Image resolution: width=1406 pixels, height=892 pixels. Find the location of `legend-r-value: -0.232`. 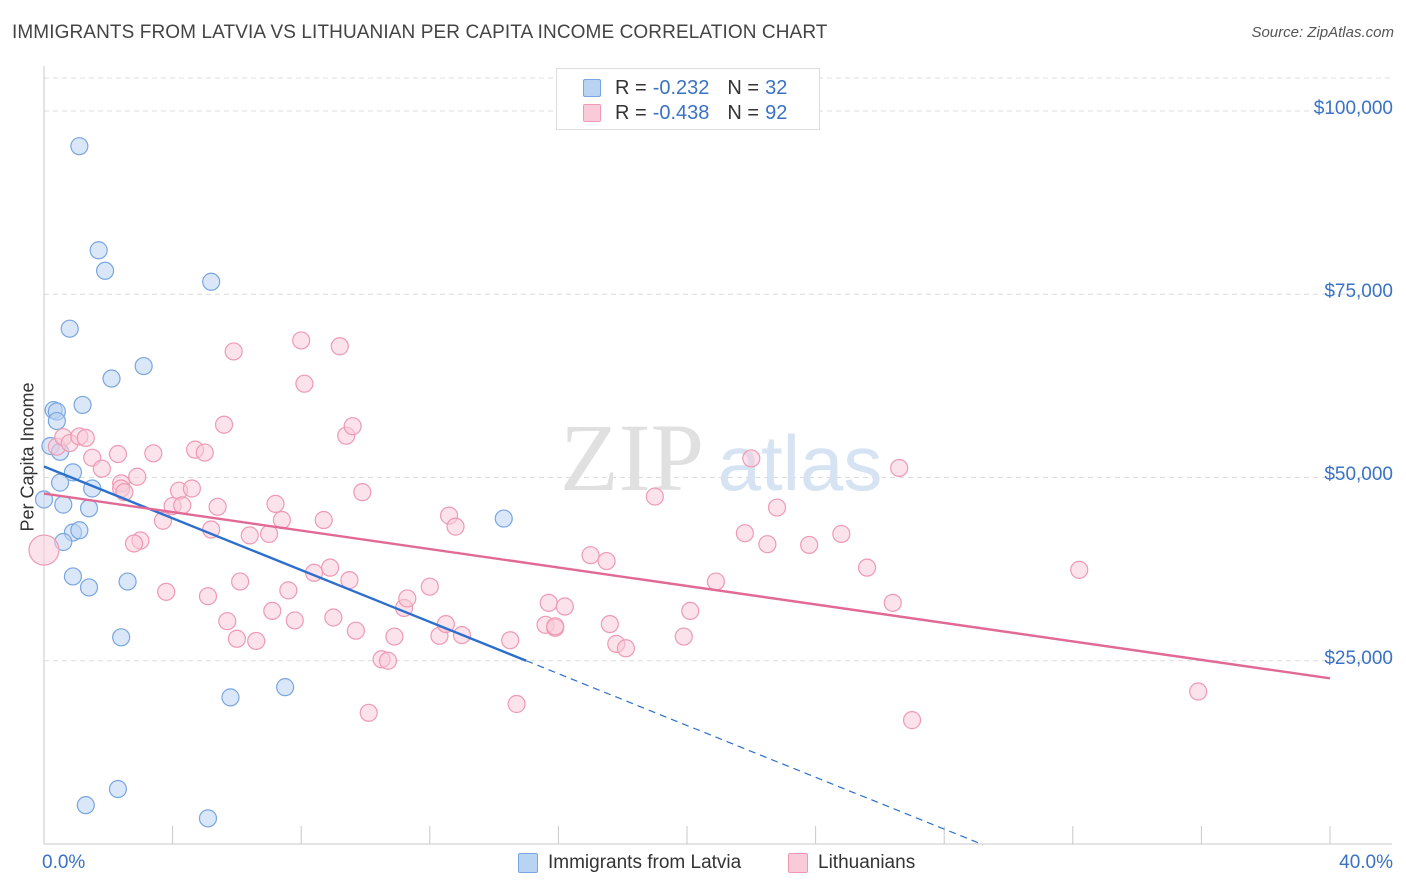

legend-r-value: -0.232 is located at coordinates (681, 87).